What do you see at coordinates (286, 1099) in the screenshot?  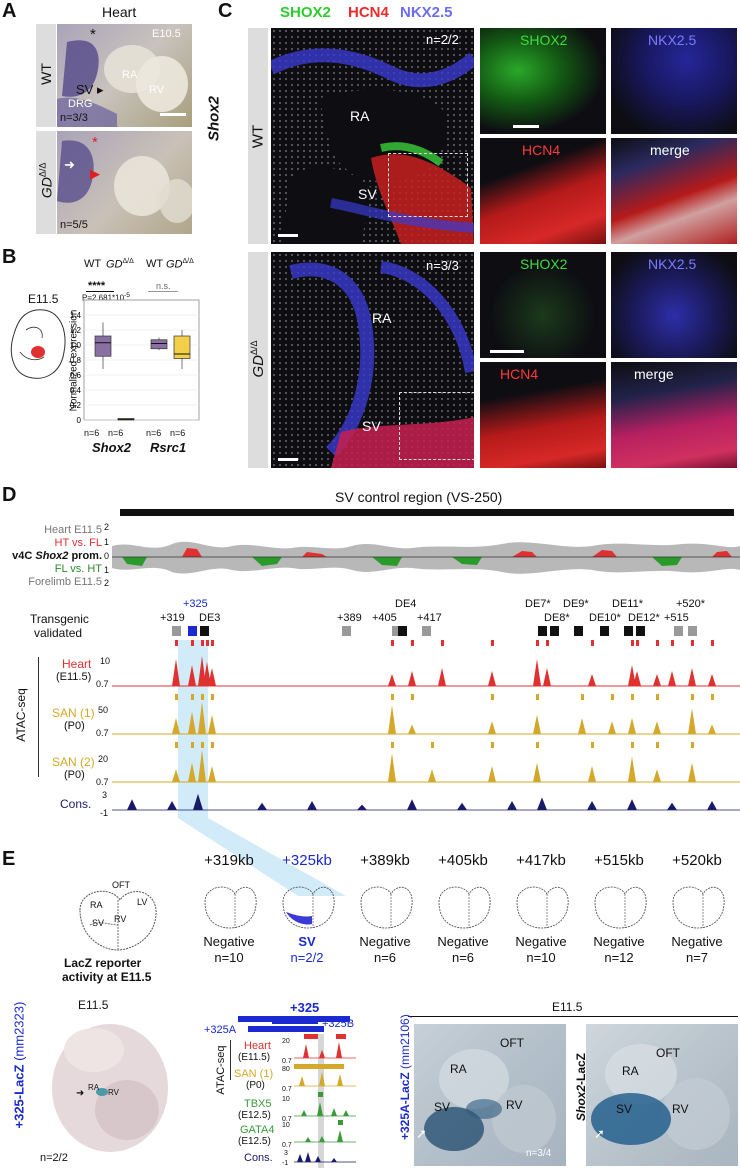 I see `ztrack-tbx5-max: 10` at bounding box center [286, 1099].